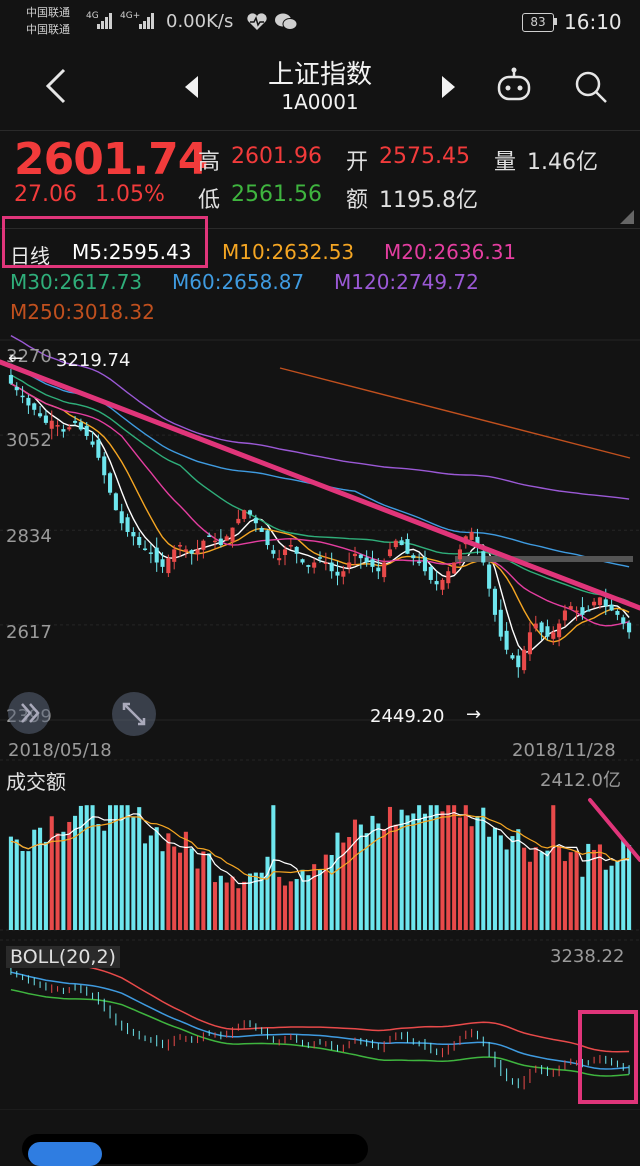 This screenshot has width=640, height=1166. Describe the element at coordinates (63, 957) in the screenshot. I see `boll-label: BOLL(20,2)` at that location.